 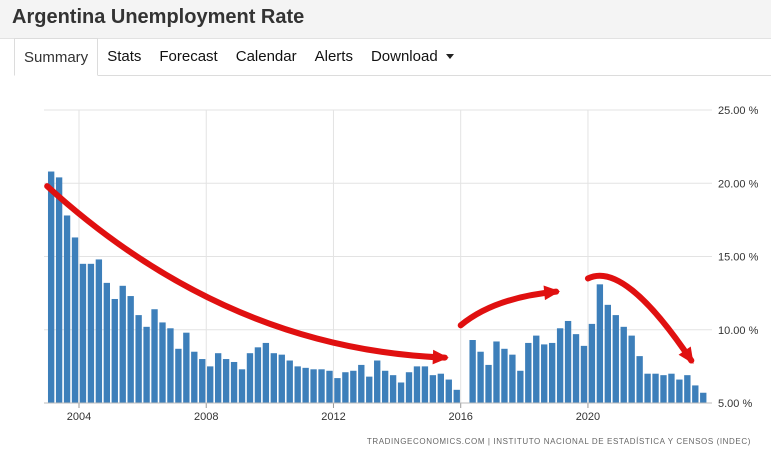 I want to click on x-tick-label: 2012, so click(x=333, y=417).